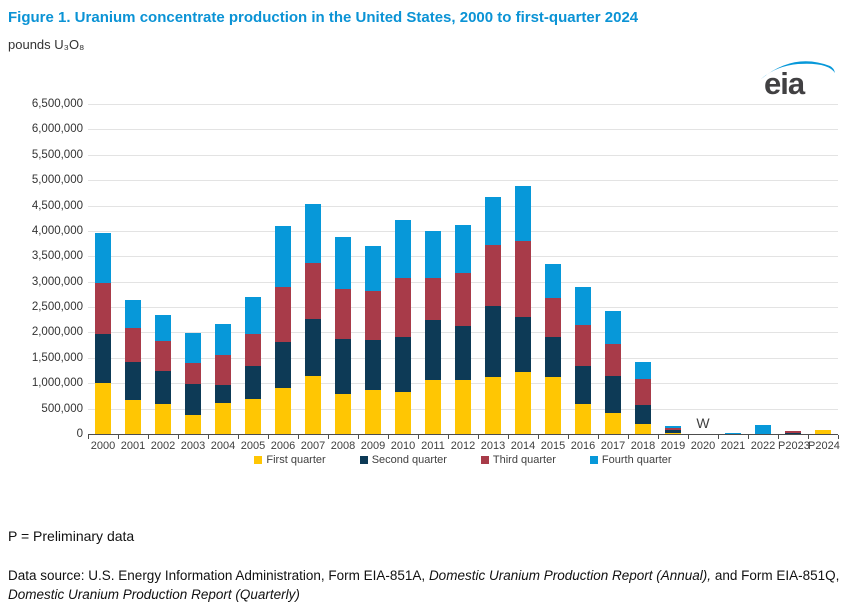 Image resolution: width=857 pixels, height=612 pixels. Describe the element at coordinates (463, 434) in the screenshot. I see `x-axis-line` at that location.